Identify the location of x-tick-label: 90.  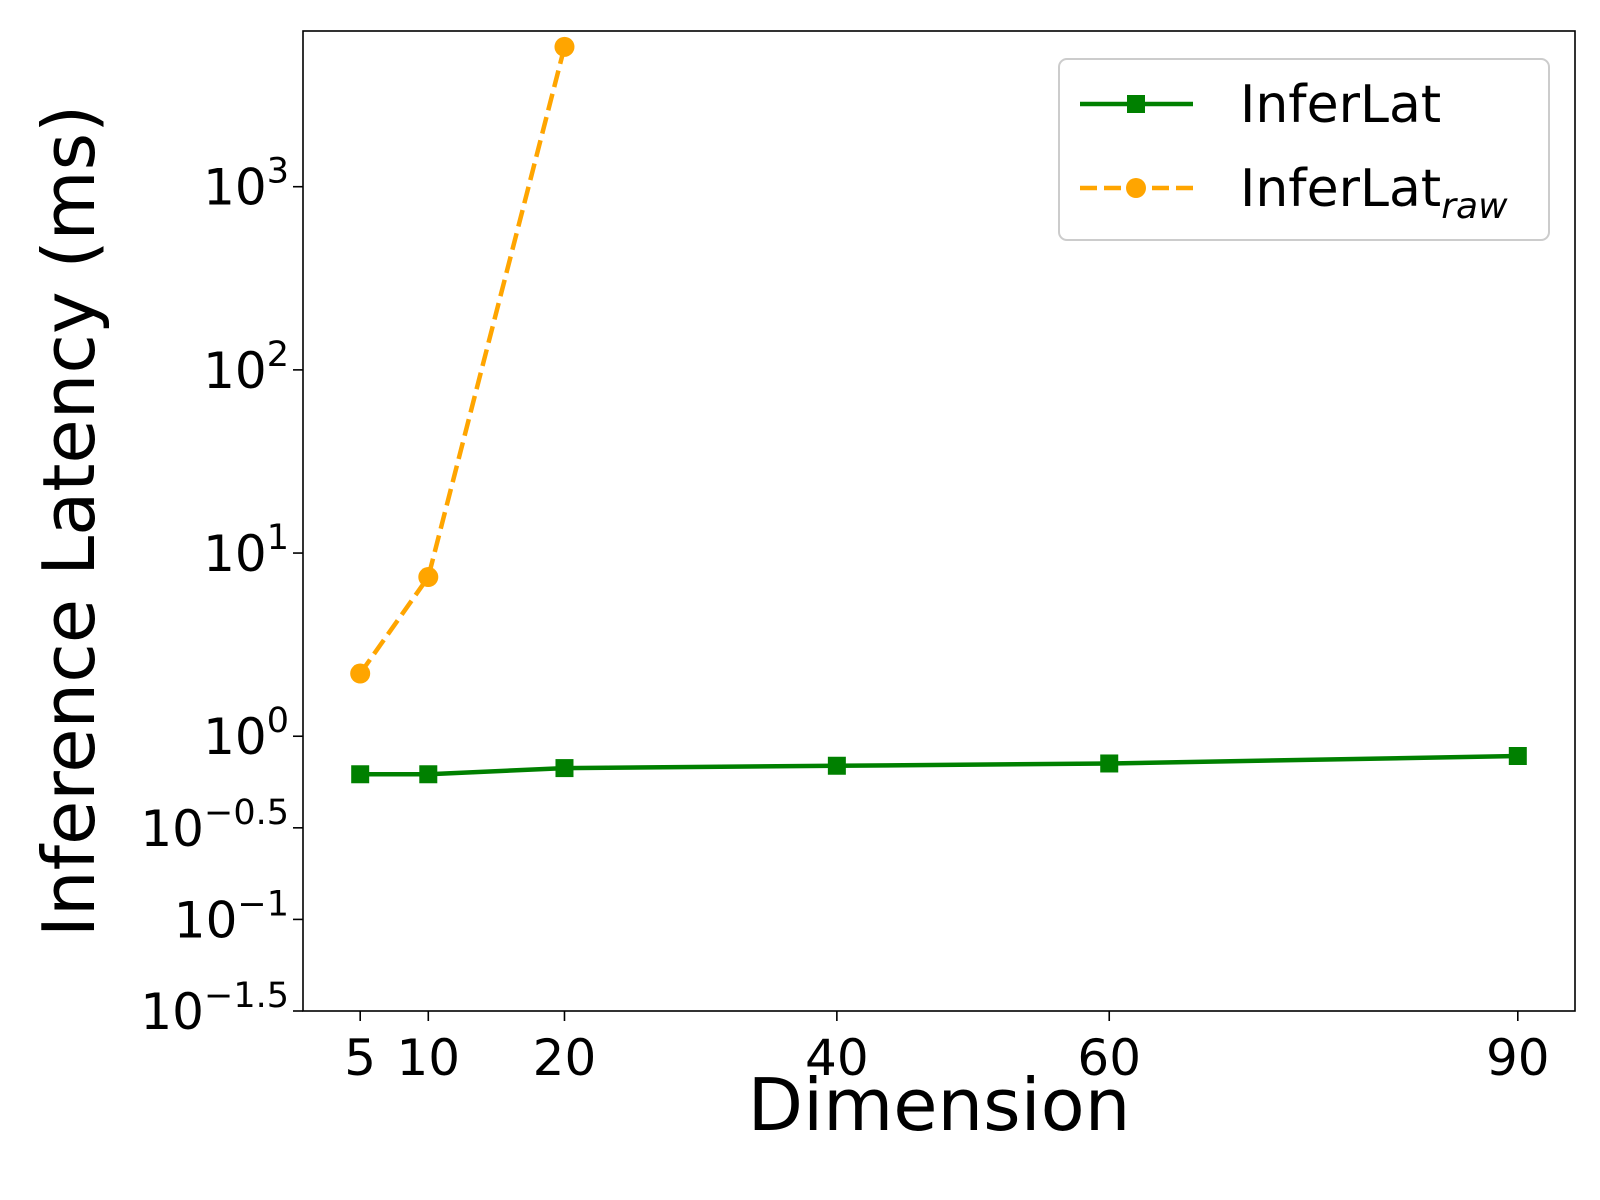
(1518, 1058).